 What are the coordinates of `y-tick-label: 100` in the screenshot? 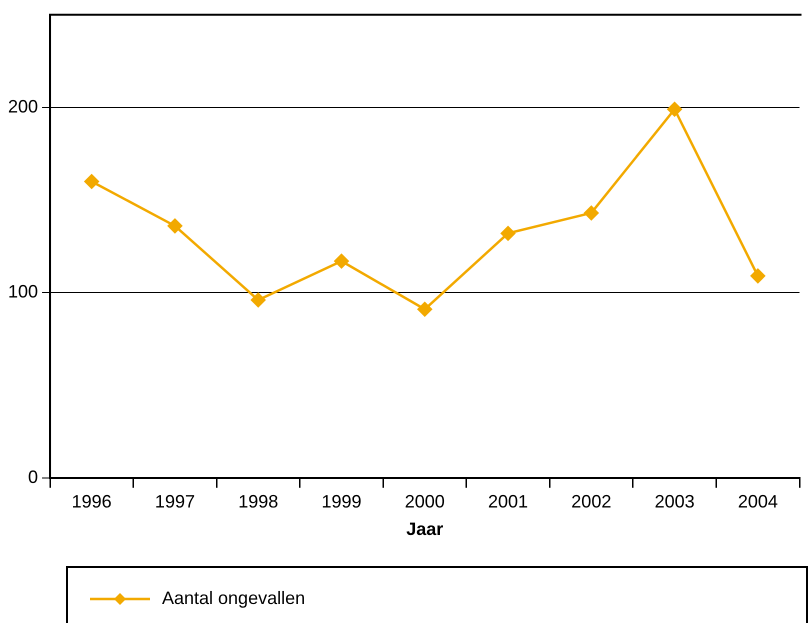 It's located at (23, 292).